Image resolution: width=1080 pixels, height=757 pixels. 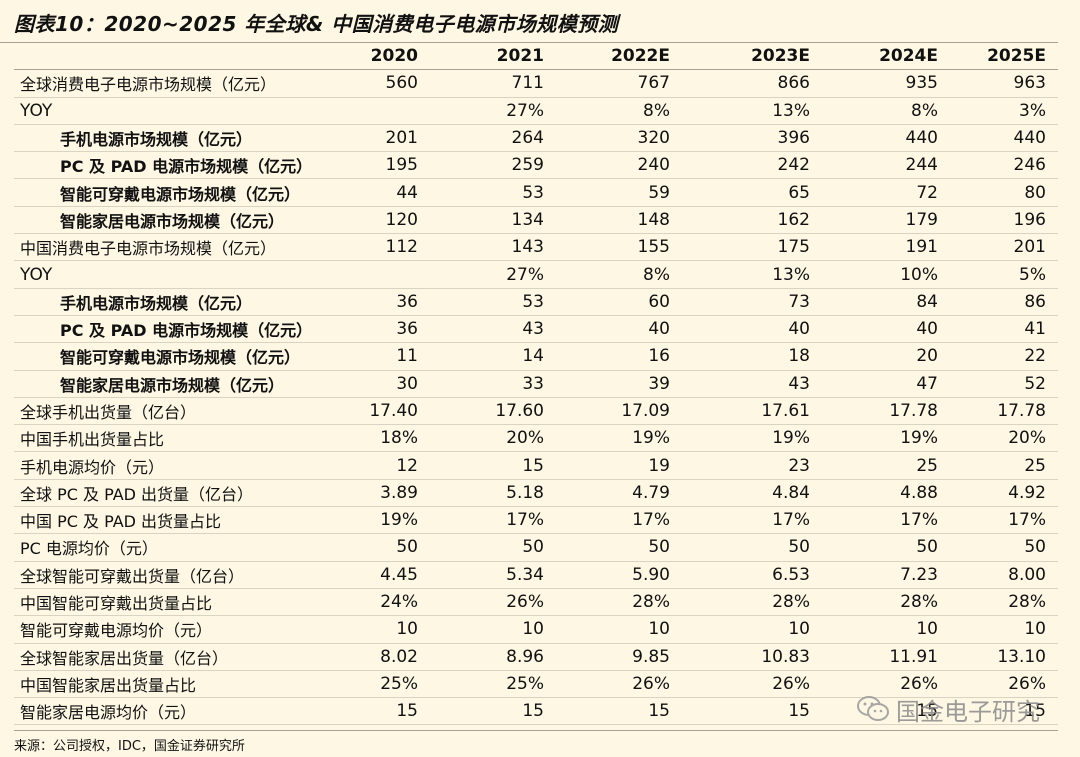 I want to click on value-cell: 84, so click(x=886, y=302).